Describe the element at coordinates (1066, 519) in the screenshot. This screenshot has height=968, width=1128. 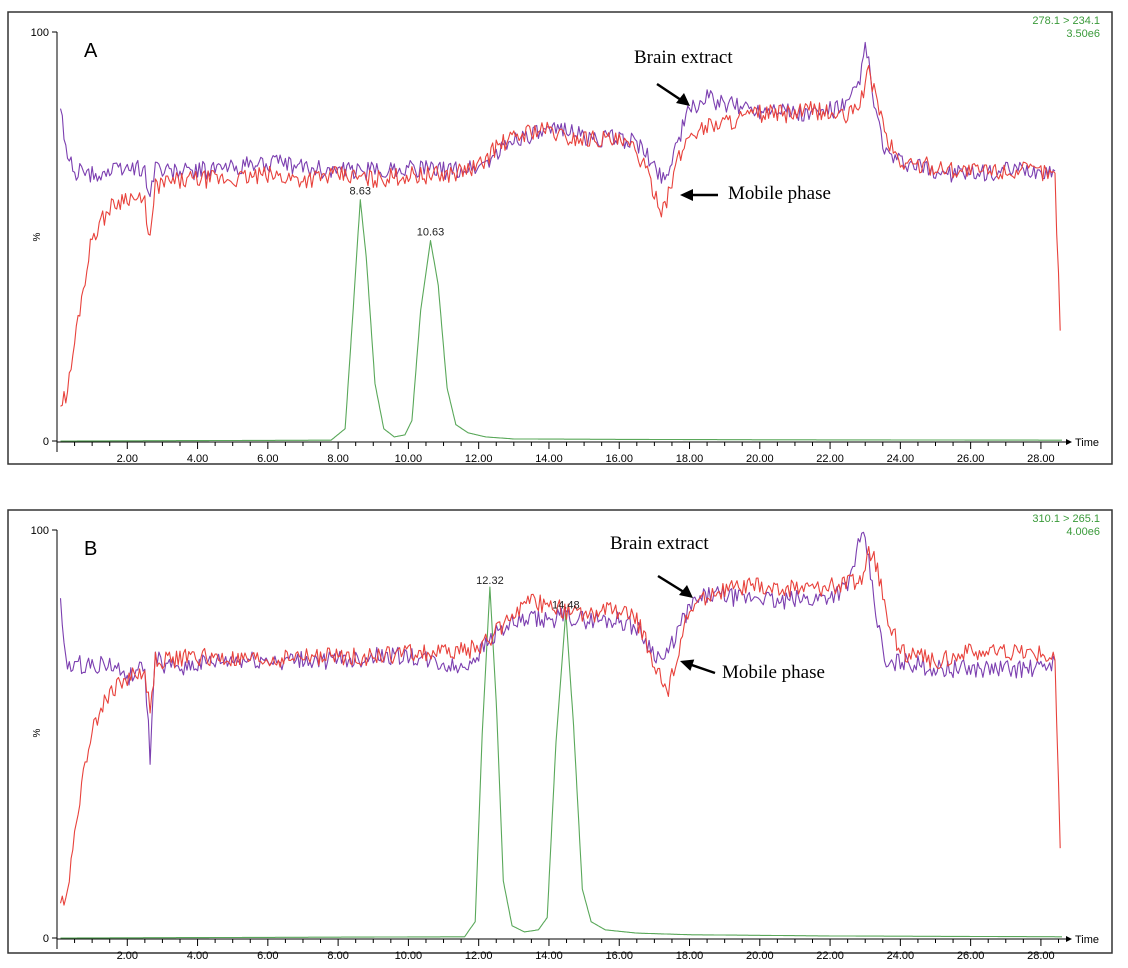
I see `mrm-transition: 310.1 > 265.1` at that location.